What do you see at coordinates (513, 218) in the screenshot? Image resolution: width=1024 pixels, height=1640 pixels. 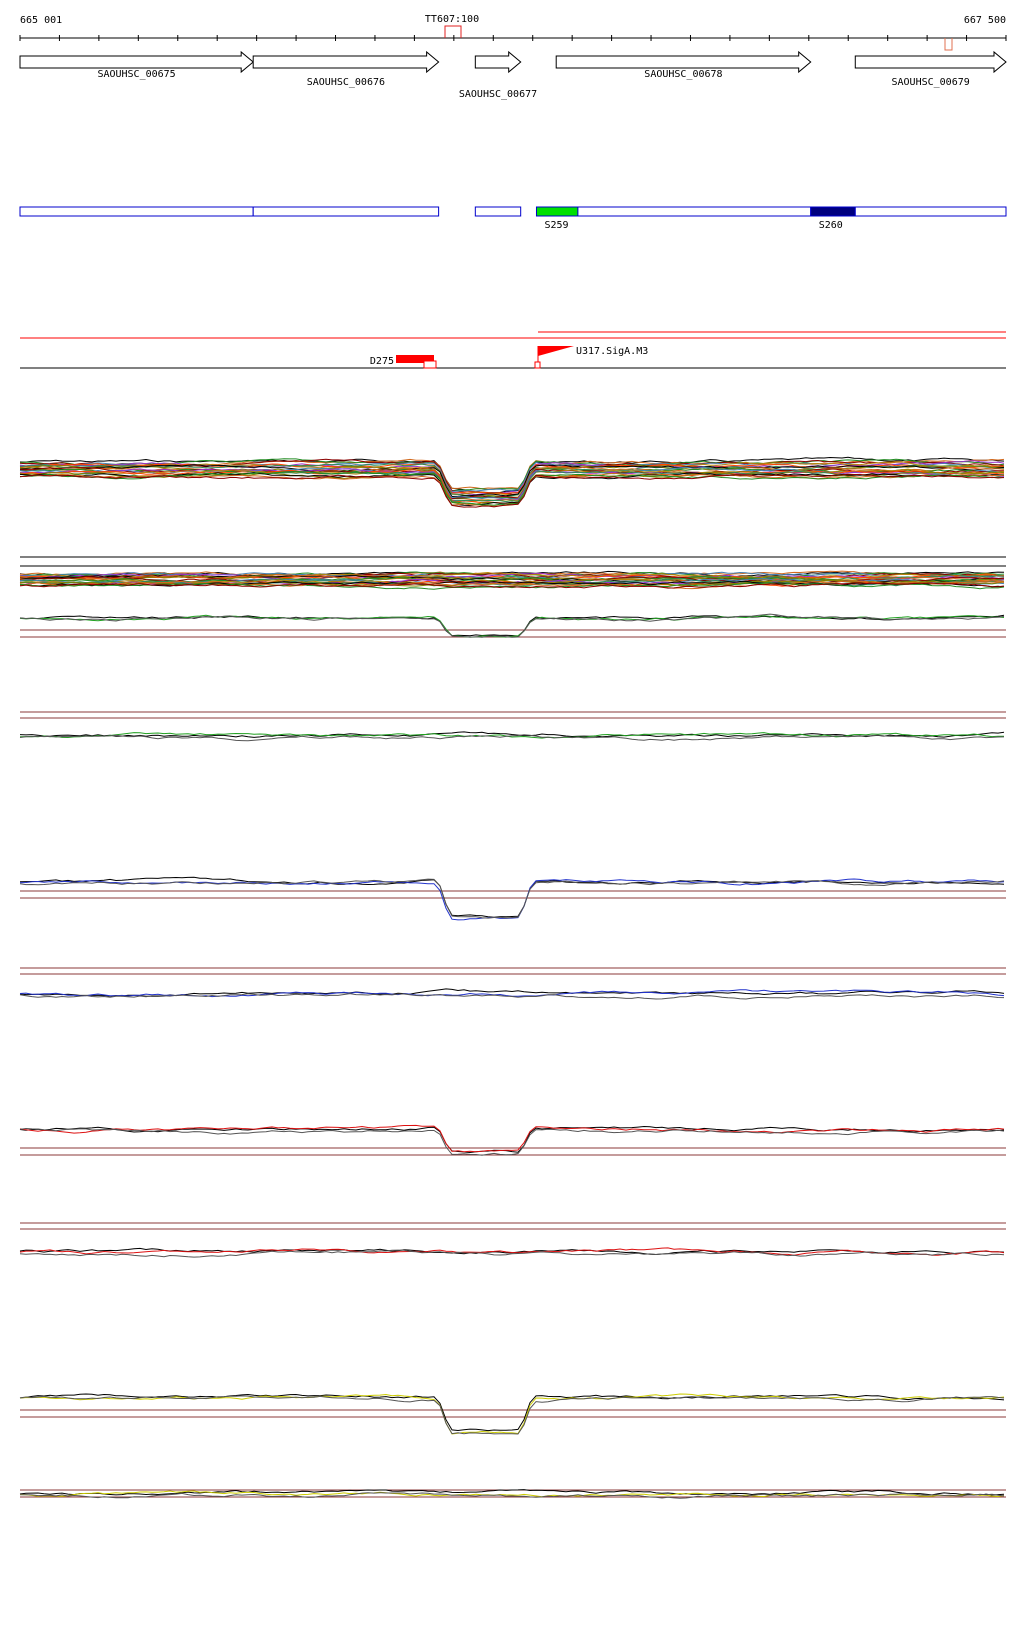 I see `segment-track: S259 S260` at bounding box center [513, 218].